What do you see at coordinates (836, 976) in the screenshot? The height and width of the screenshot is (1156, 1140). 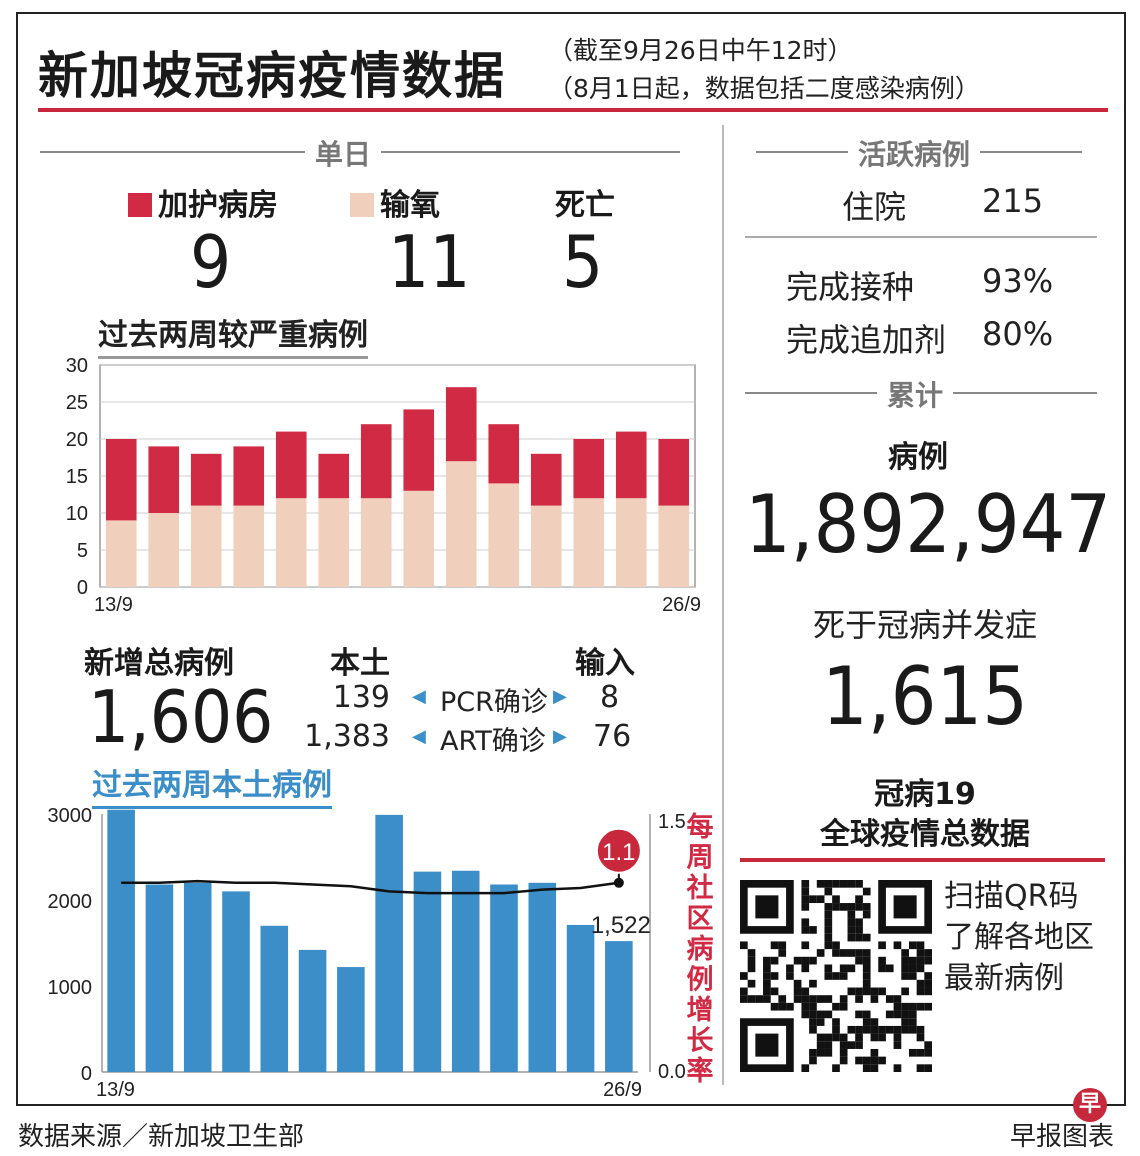 I see `qr-code-icon` at bounding box center [836, 976].